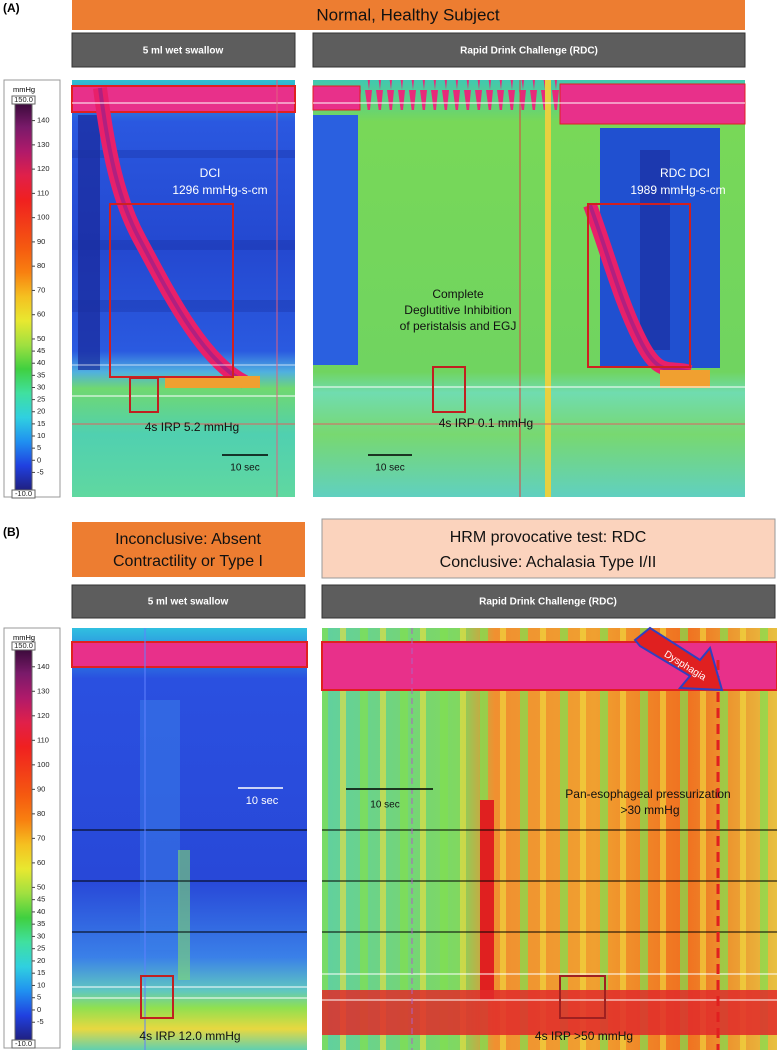  I want to click on panel-label: (B), so click(11, 532).